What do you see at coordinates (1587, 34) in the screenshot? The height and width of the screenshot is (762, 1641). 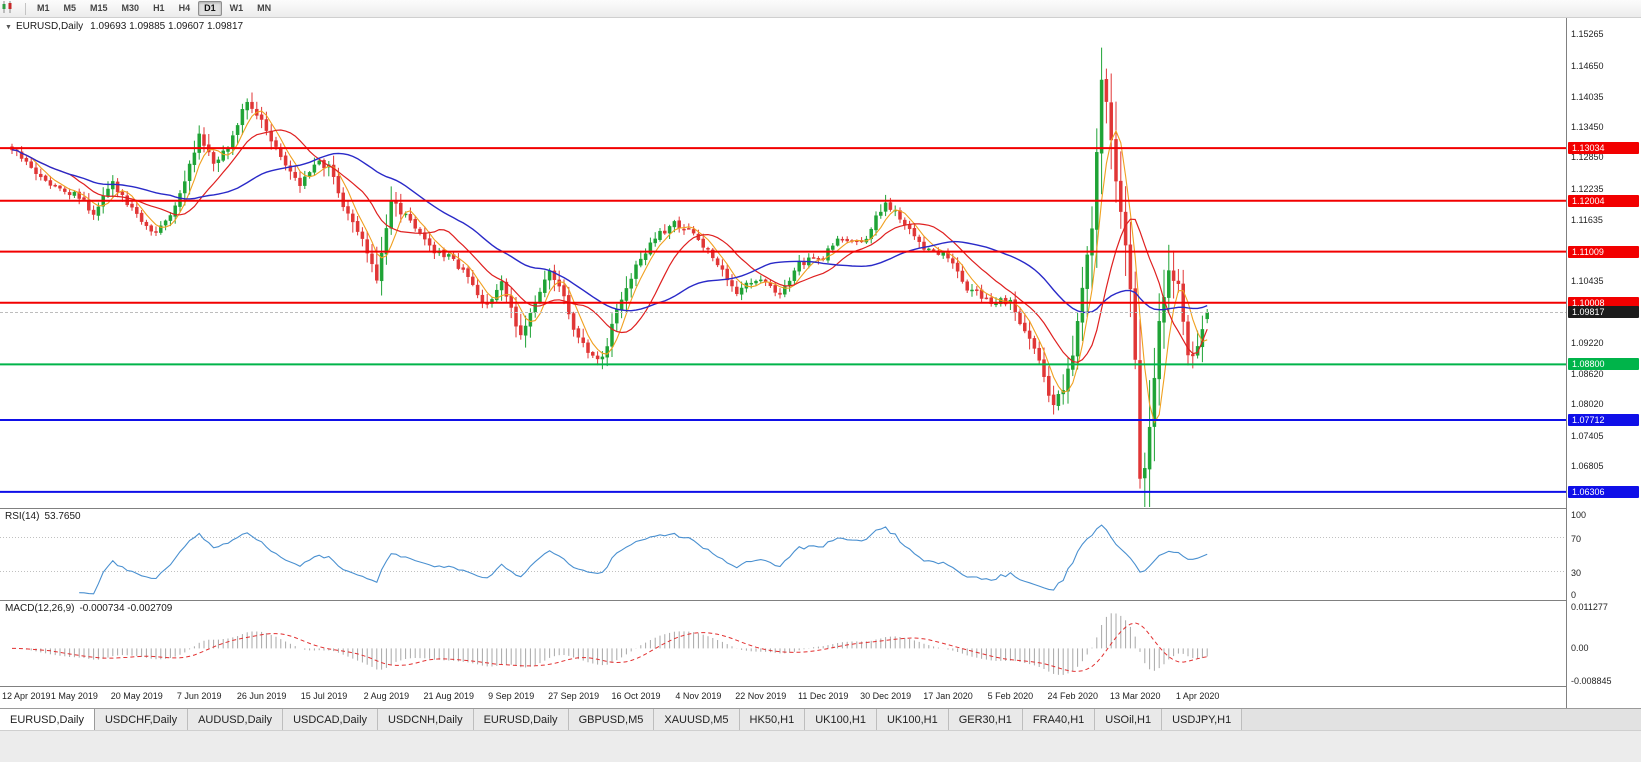 I see `price-tick-label: 1.15265` at bounding box center [1587, 34].